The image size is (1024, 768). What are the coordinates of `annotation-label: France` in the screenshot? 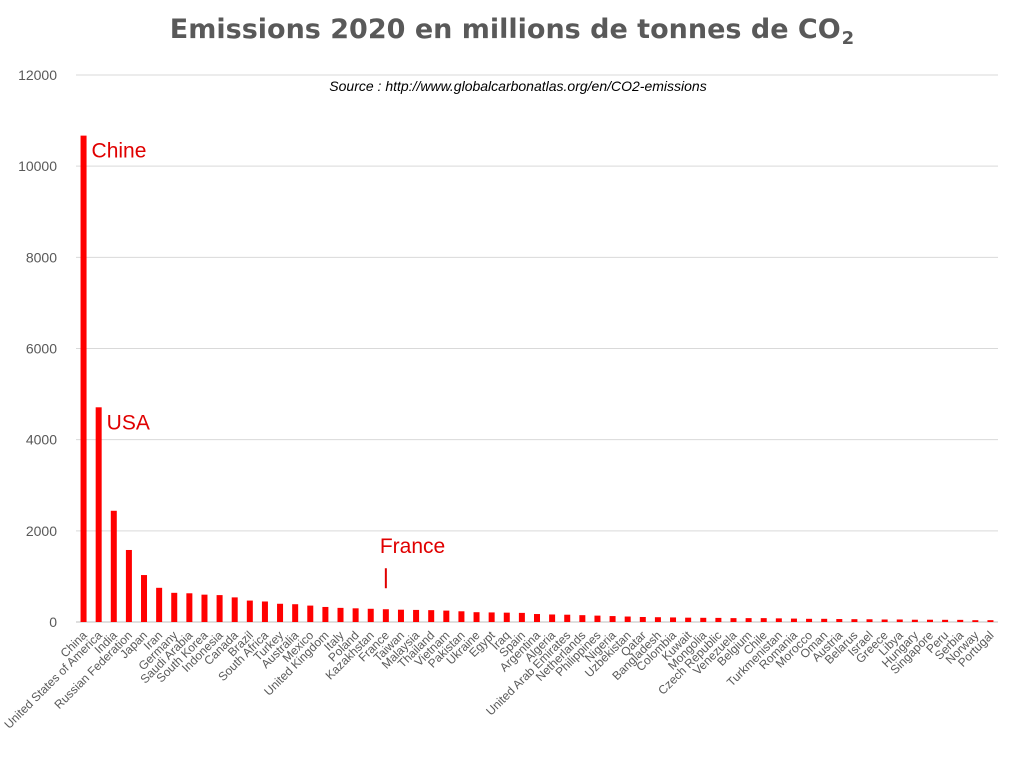 It's located at (412, 546).